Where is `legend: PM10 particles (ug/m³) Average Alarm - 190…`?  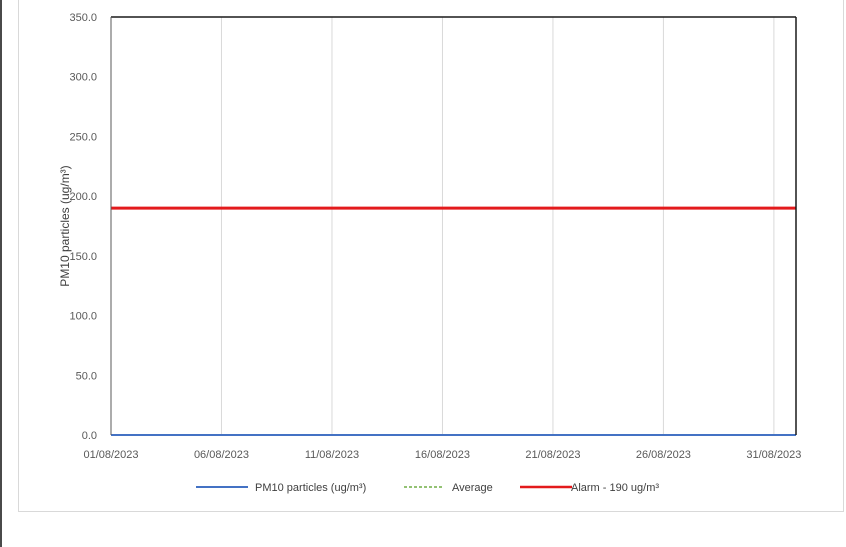
legend: PM10 particles (ug/m³) Average Alarm - 190… is located at coordinates (427, 488).